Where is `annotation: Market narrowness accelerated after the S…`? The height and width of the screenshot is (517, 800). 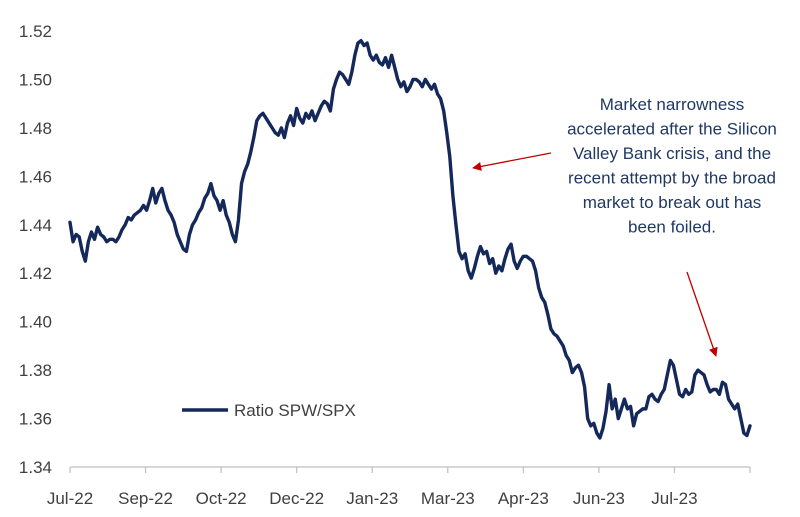
annotation: Market narrowness accelerated after the S… is located at coordinates (672, 166).